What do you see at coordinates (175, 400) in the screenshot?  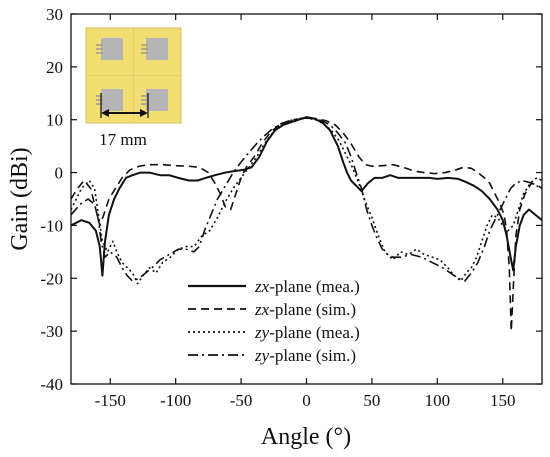 I see `x-tick-label: -100` at bounding box center [175, 400].